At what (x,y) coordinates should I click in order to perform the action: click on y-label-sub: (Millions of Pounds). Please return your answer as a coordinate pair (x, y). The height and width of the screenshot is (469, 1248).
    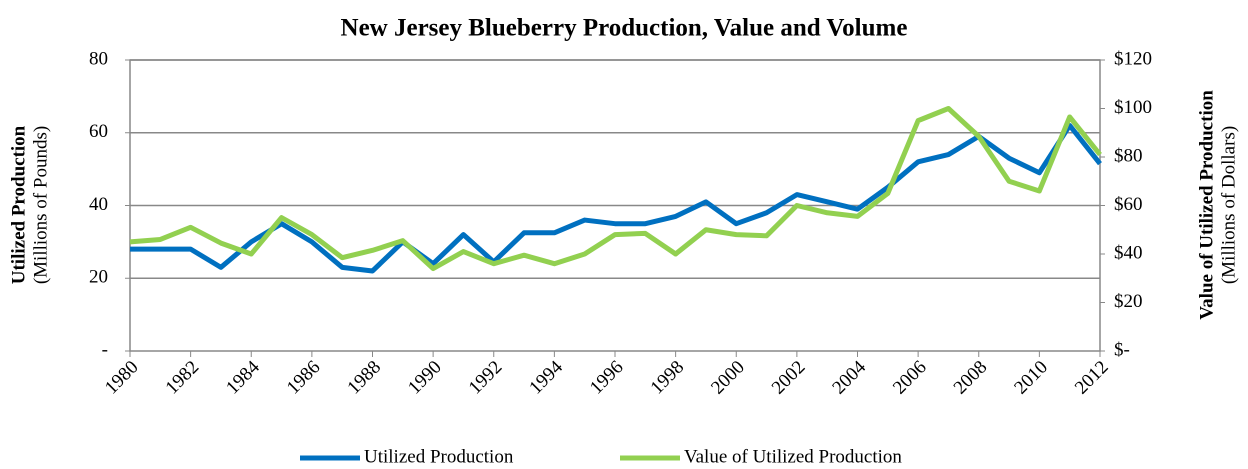
    Looking at the image, I should click on (40, 205).